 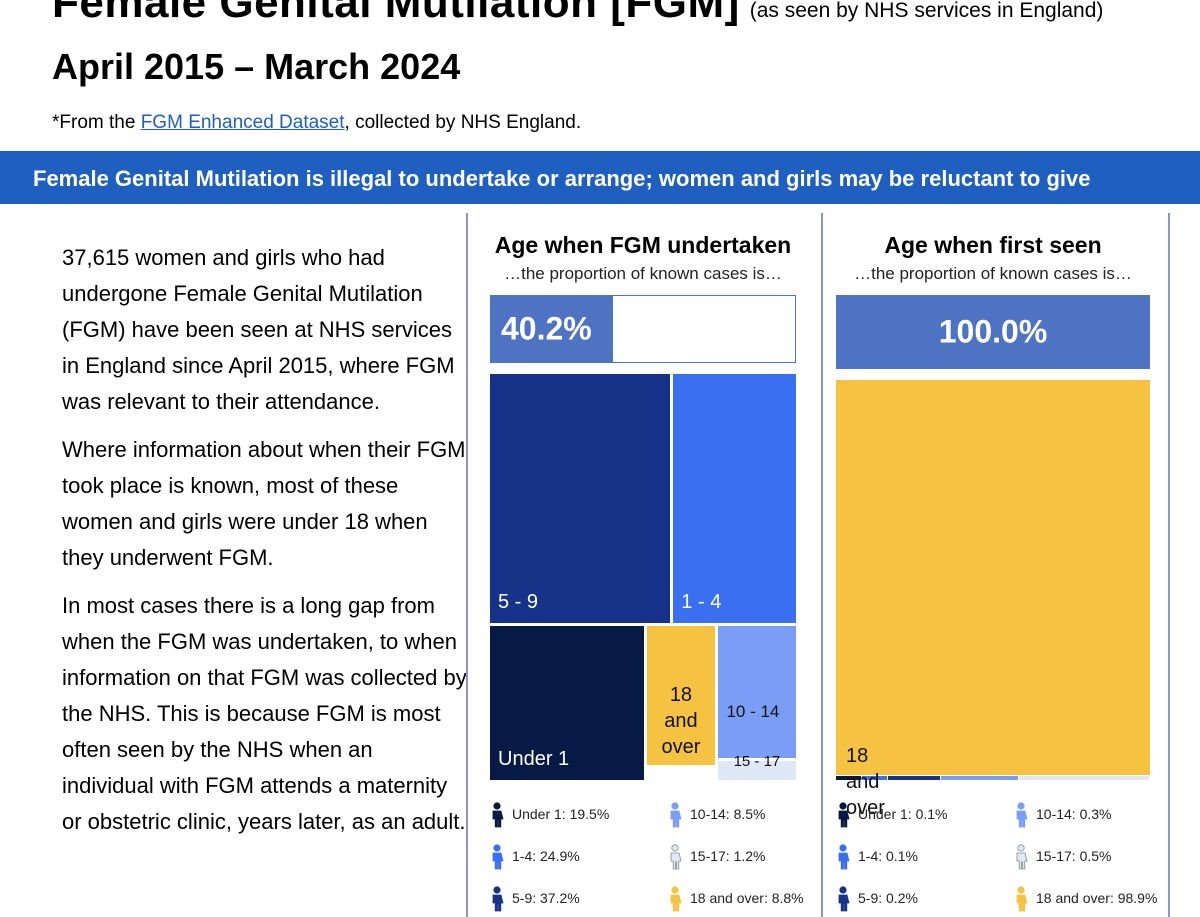 What do you see at coordinates (1074, 856) in the screenshot?
I see `legend-label: 15-17: 0.5%` at bounding box center [1074, 856].